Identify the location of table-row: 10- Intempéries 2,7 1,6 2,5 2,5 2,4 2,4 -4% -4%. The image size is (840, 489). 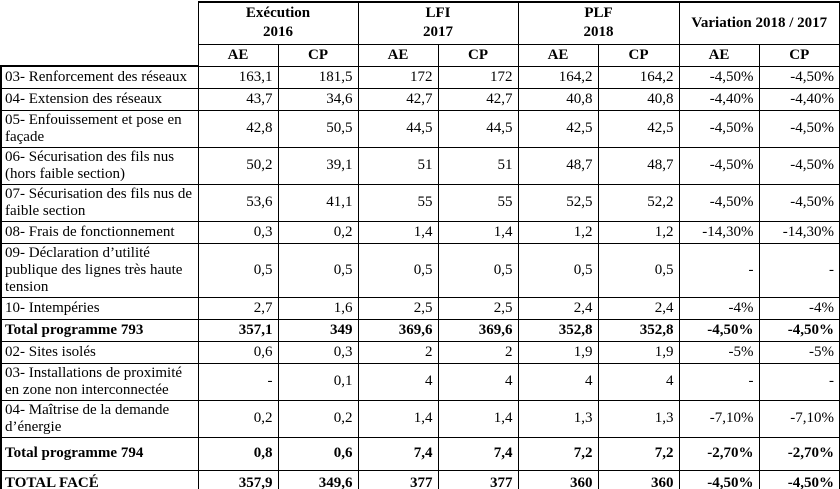
(420, 308).